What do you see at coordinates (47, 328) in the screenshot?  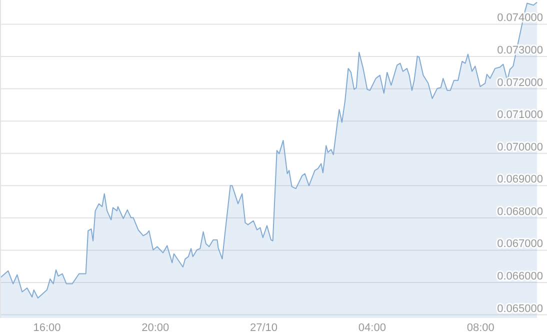 I see `x-tick-label: 16:00` at bounding box center [47, 328].